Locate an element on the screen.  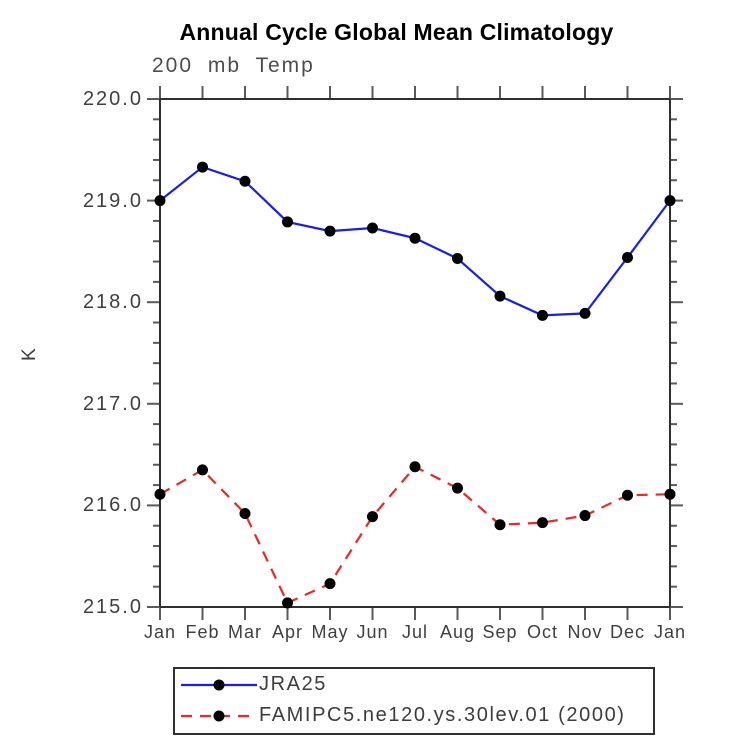
famipc5-line is located at coordinates (415, 535).